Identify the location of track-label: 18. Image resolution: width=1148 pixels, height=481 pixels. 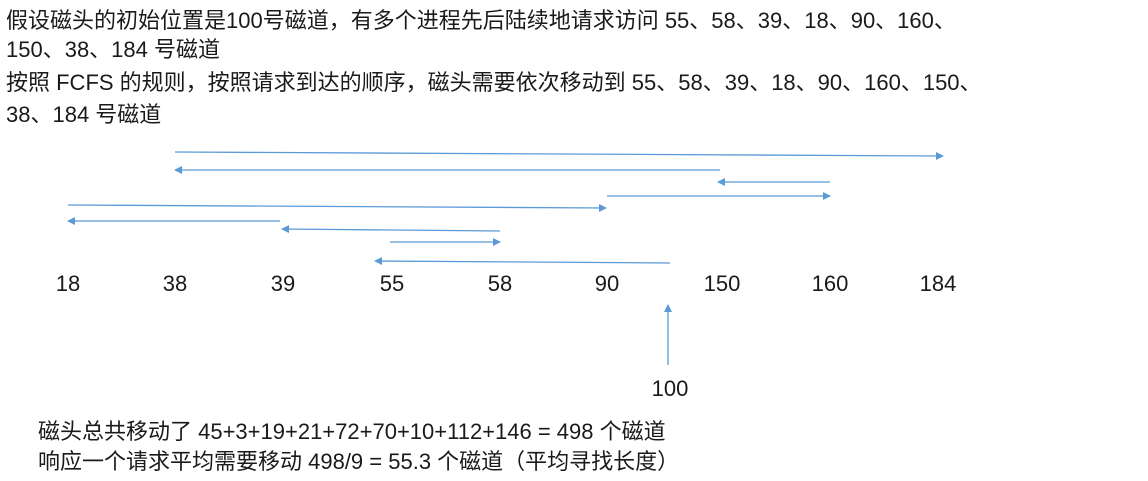
(68, 283).